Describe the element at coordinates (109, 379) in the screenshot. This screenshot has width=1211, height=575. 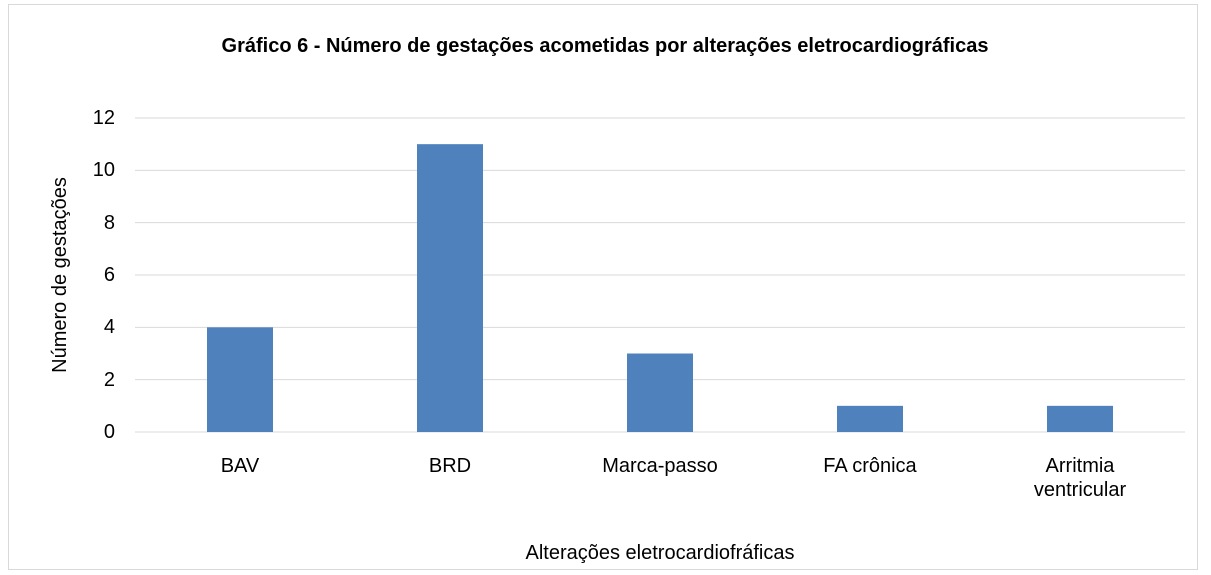
I see `y-tick-label: 2` at that location.